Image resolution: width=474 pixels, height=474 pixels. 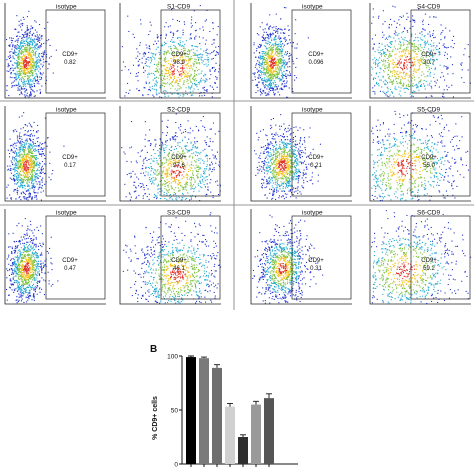 I want to click on flow-panel-p-s4: S4-CD9 CD9+ 30.7, so click(x=421, y=51).